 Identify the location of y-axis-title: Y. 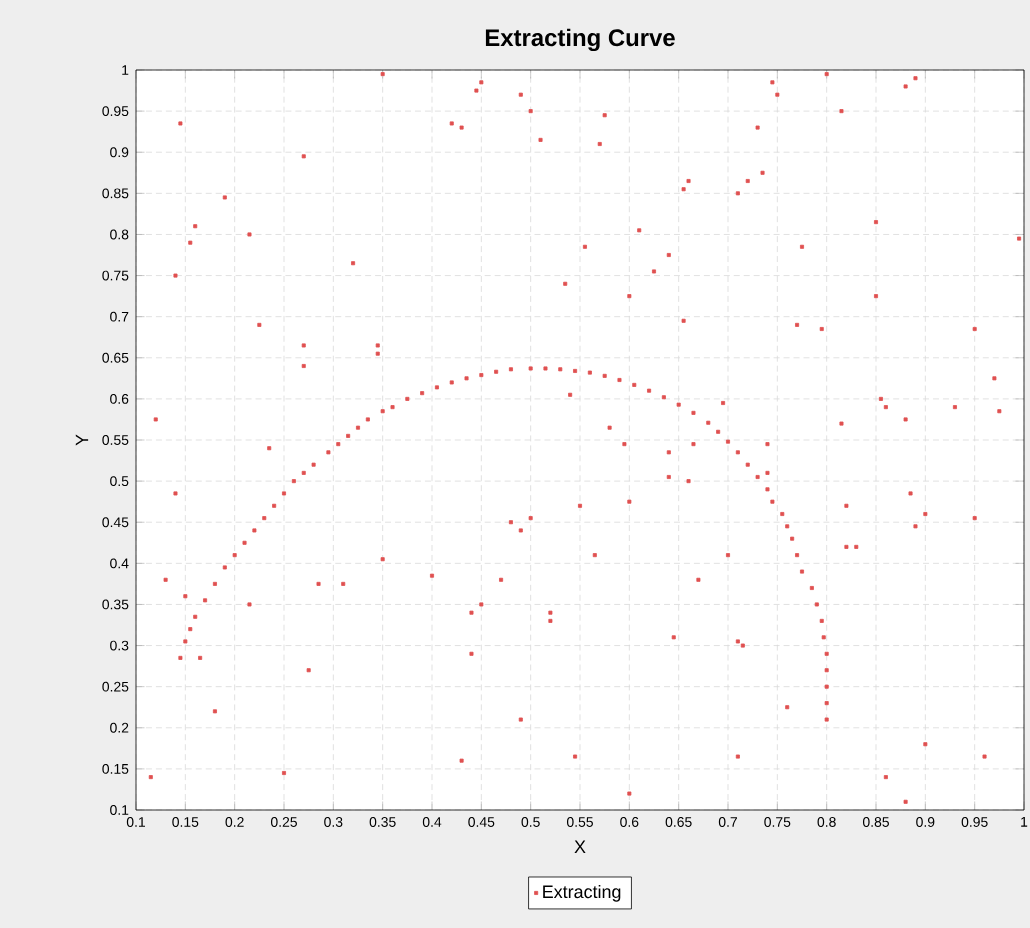
(82, 440).